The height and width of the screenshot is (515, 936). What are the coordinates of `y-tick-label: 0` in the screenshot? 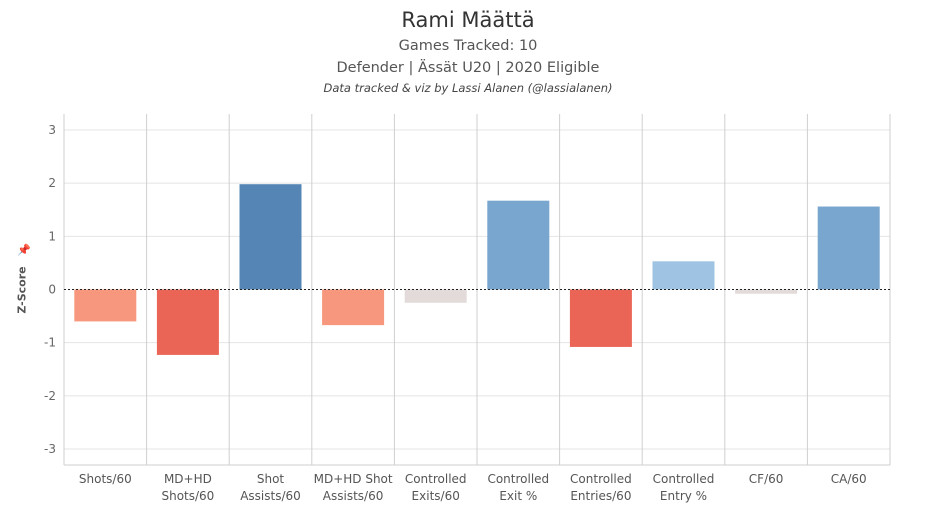 It's located at (52, 290).